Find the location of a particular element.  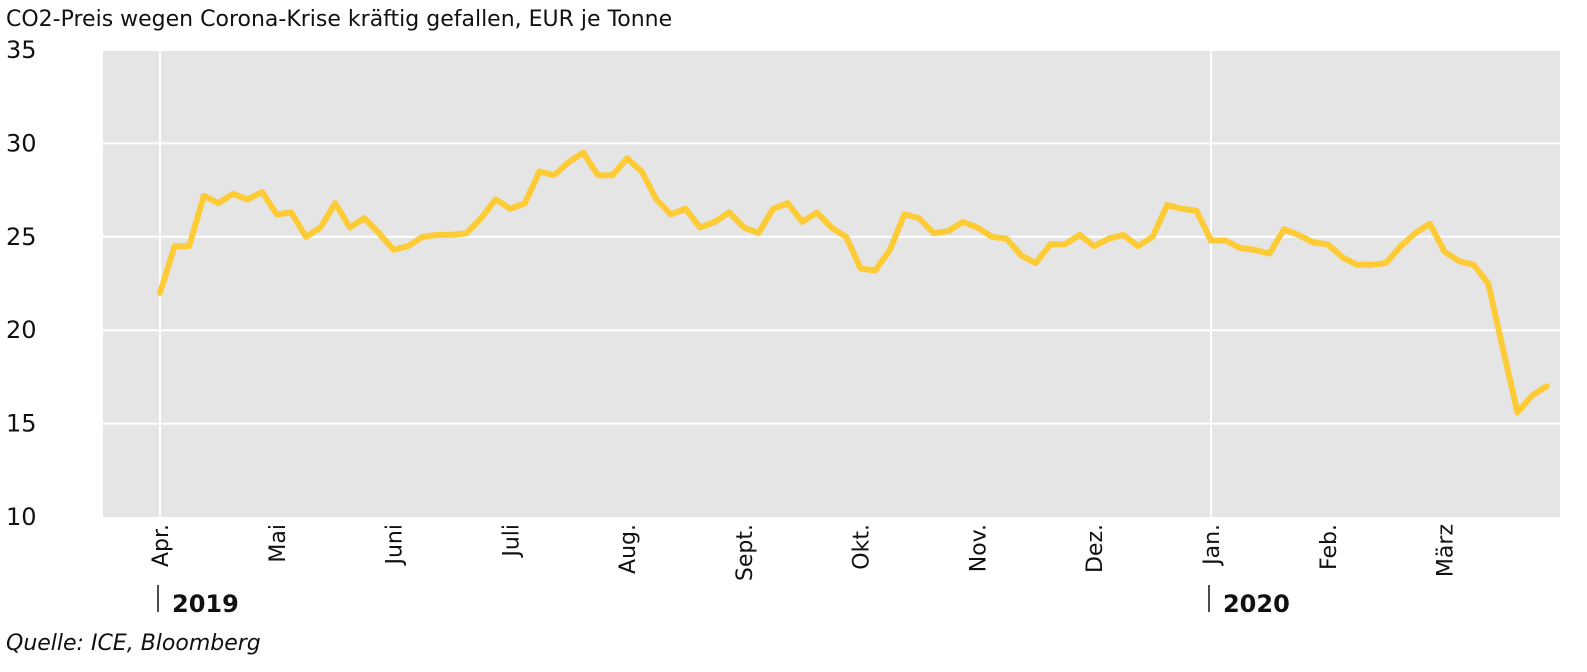

y-tick-label: 25 is located at coordinates (21, 237).